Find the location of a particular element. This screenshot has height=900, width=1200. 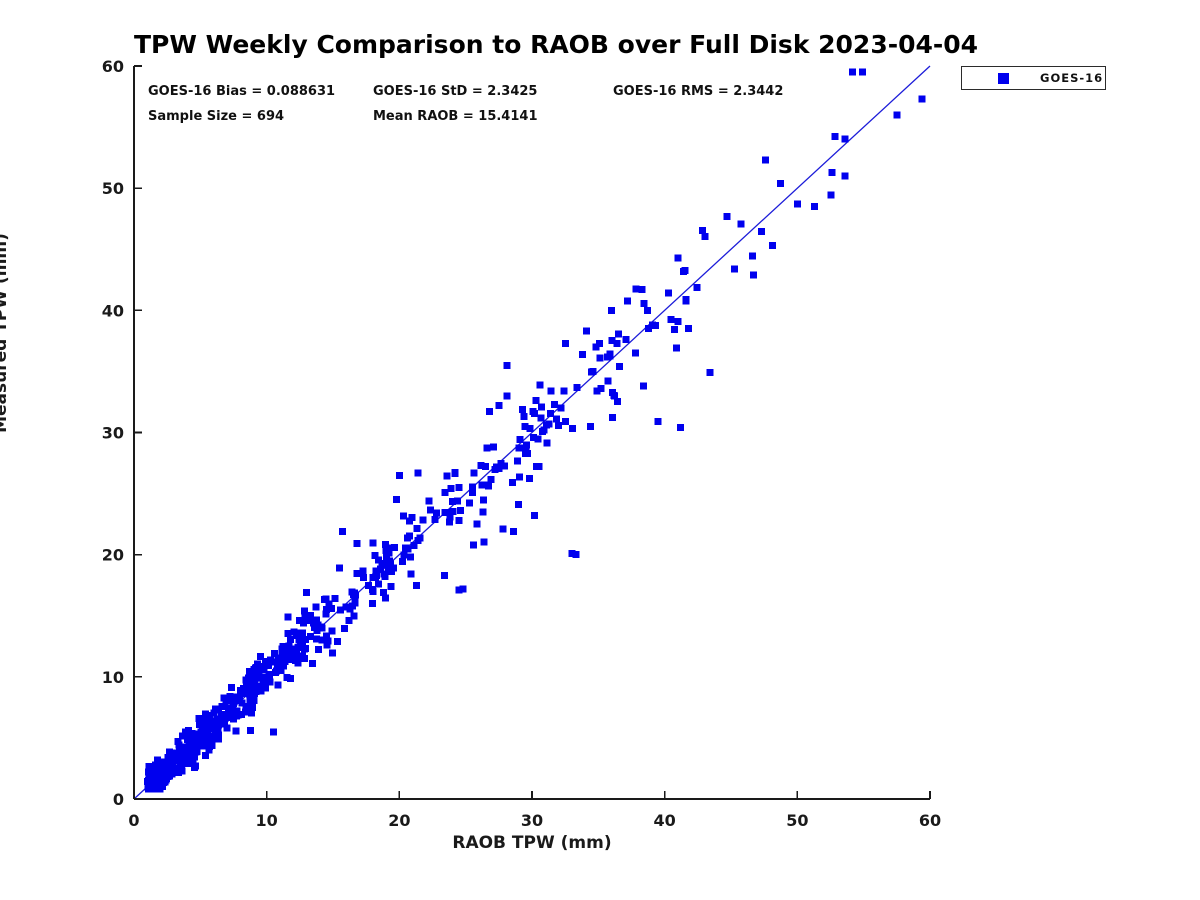

y-axis-label: Measured TPW (mm) is located at coordinates (5, 333).